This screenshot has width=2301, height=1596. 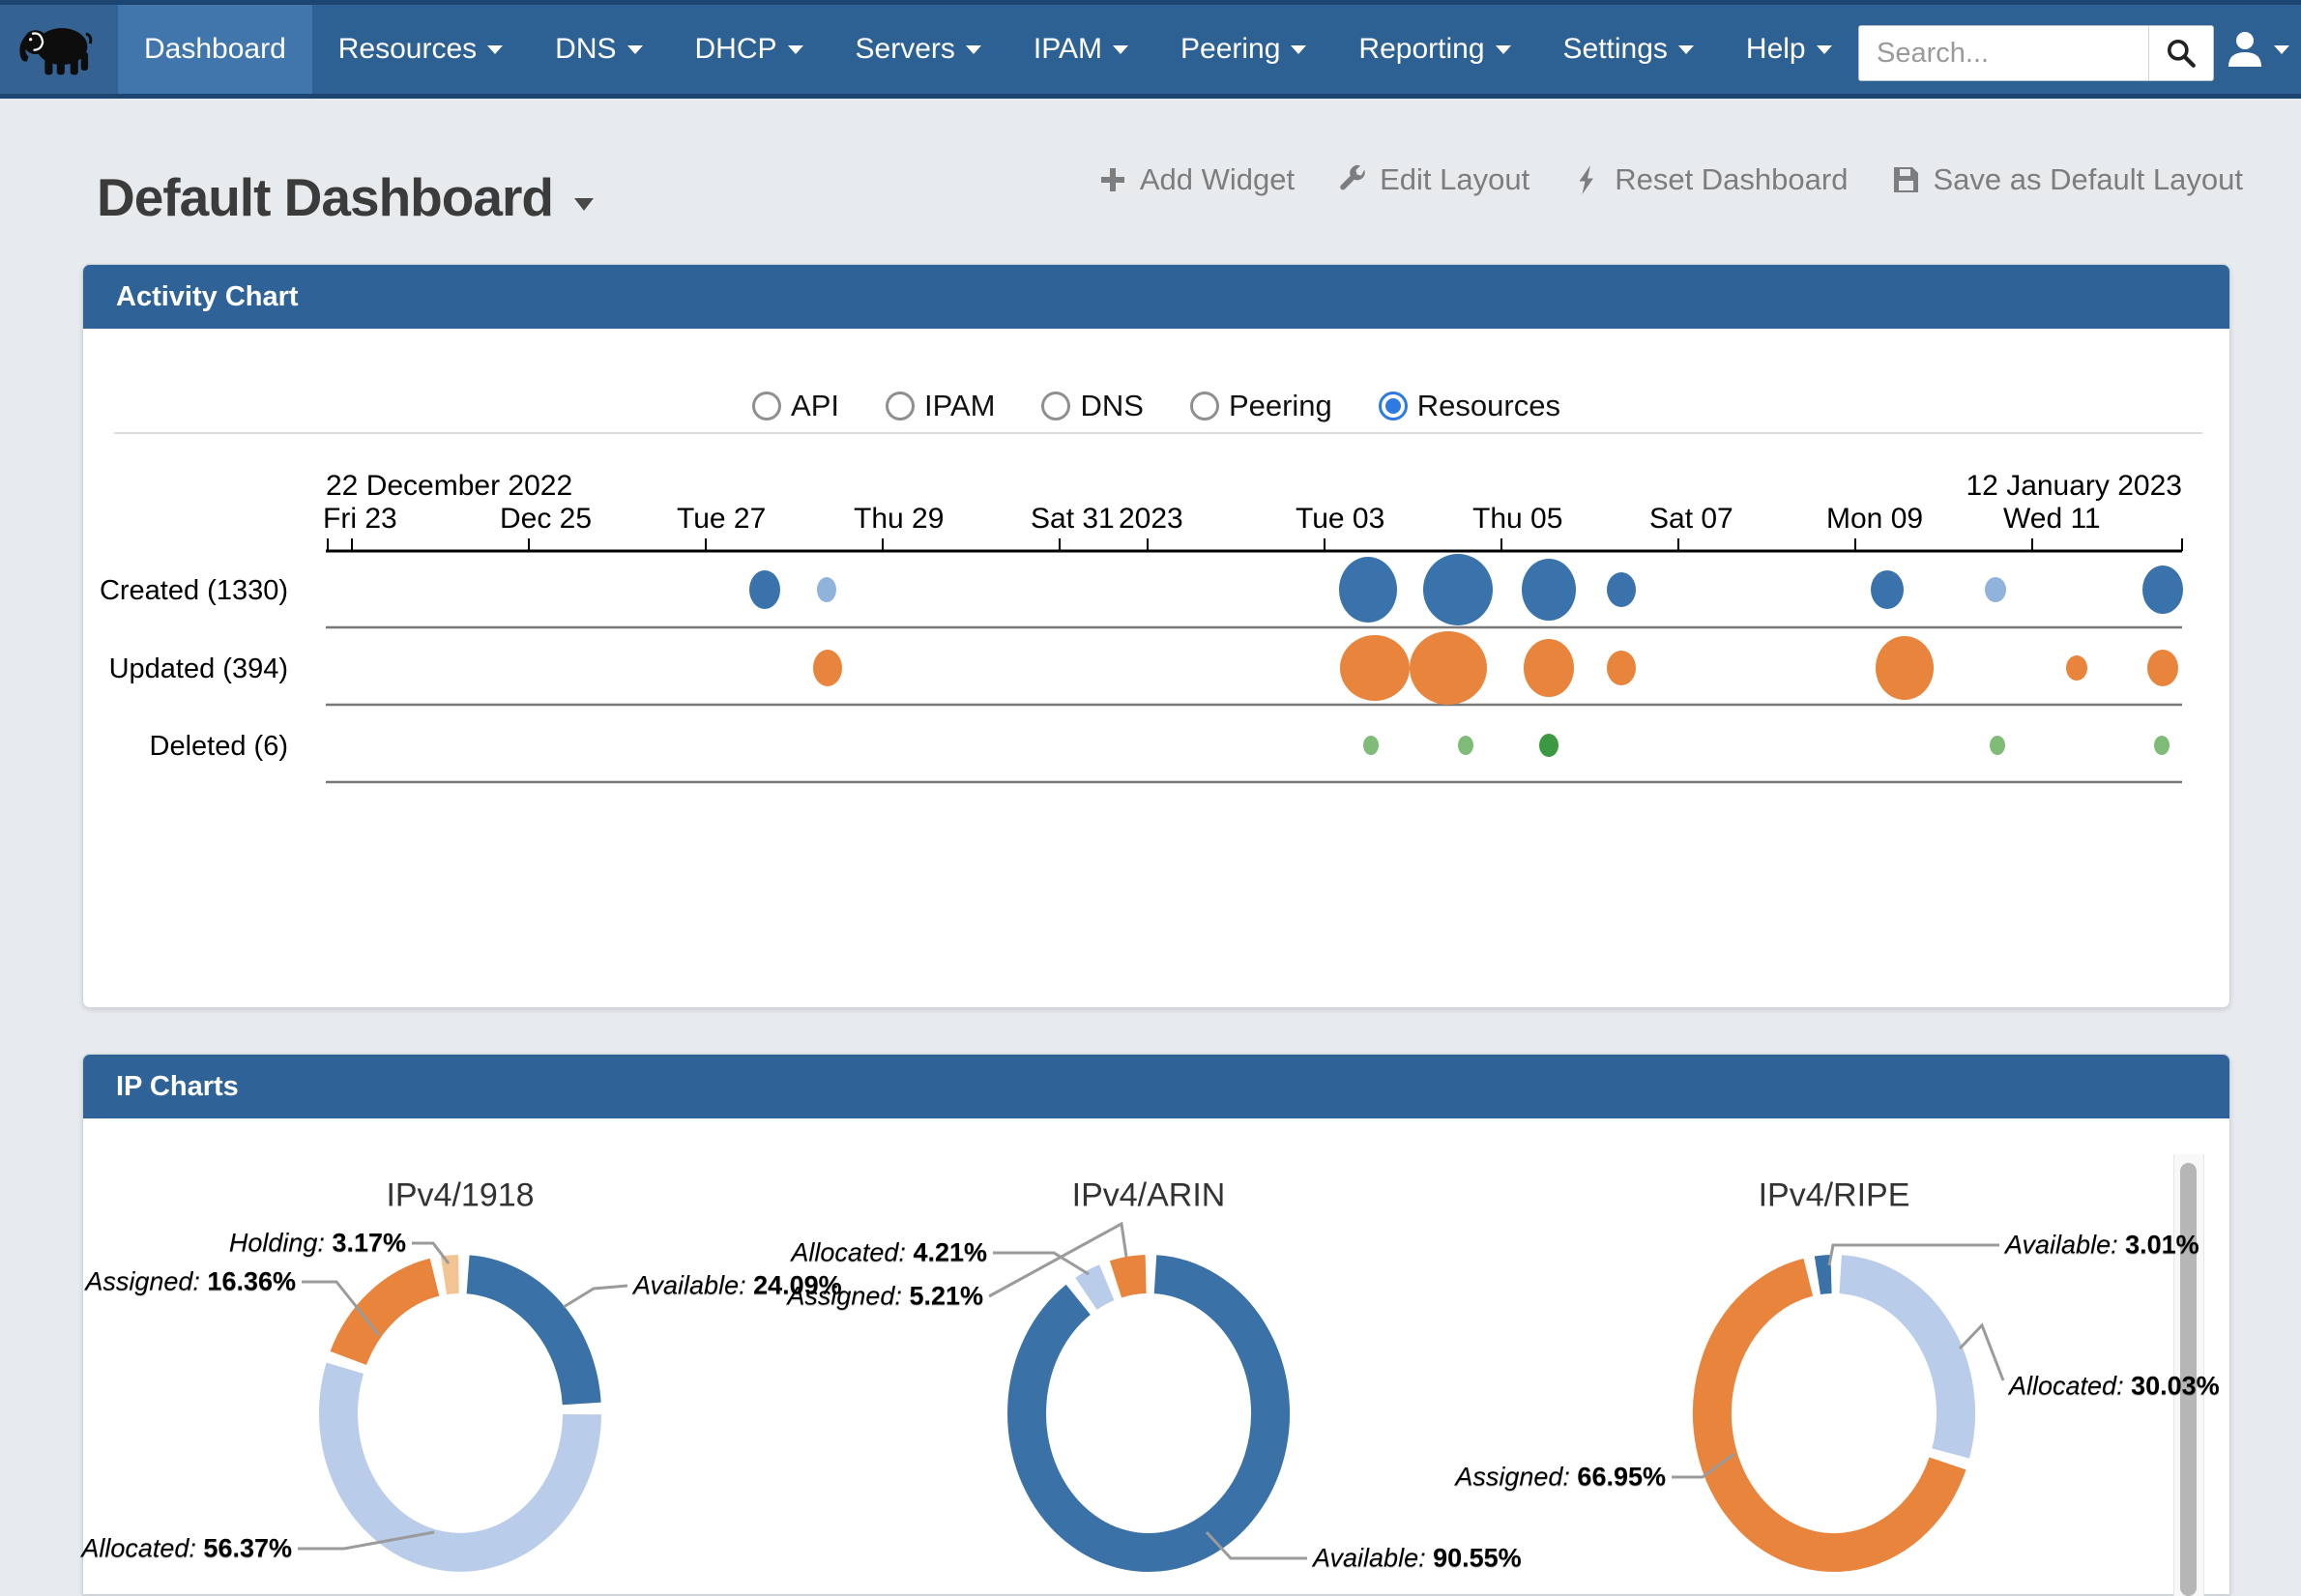 I want to click on nav-item-label: Help, so click(x=1776, y=49).